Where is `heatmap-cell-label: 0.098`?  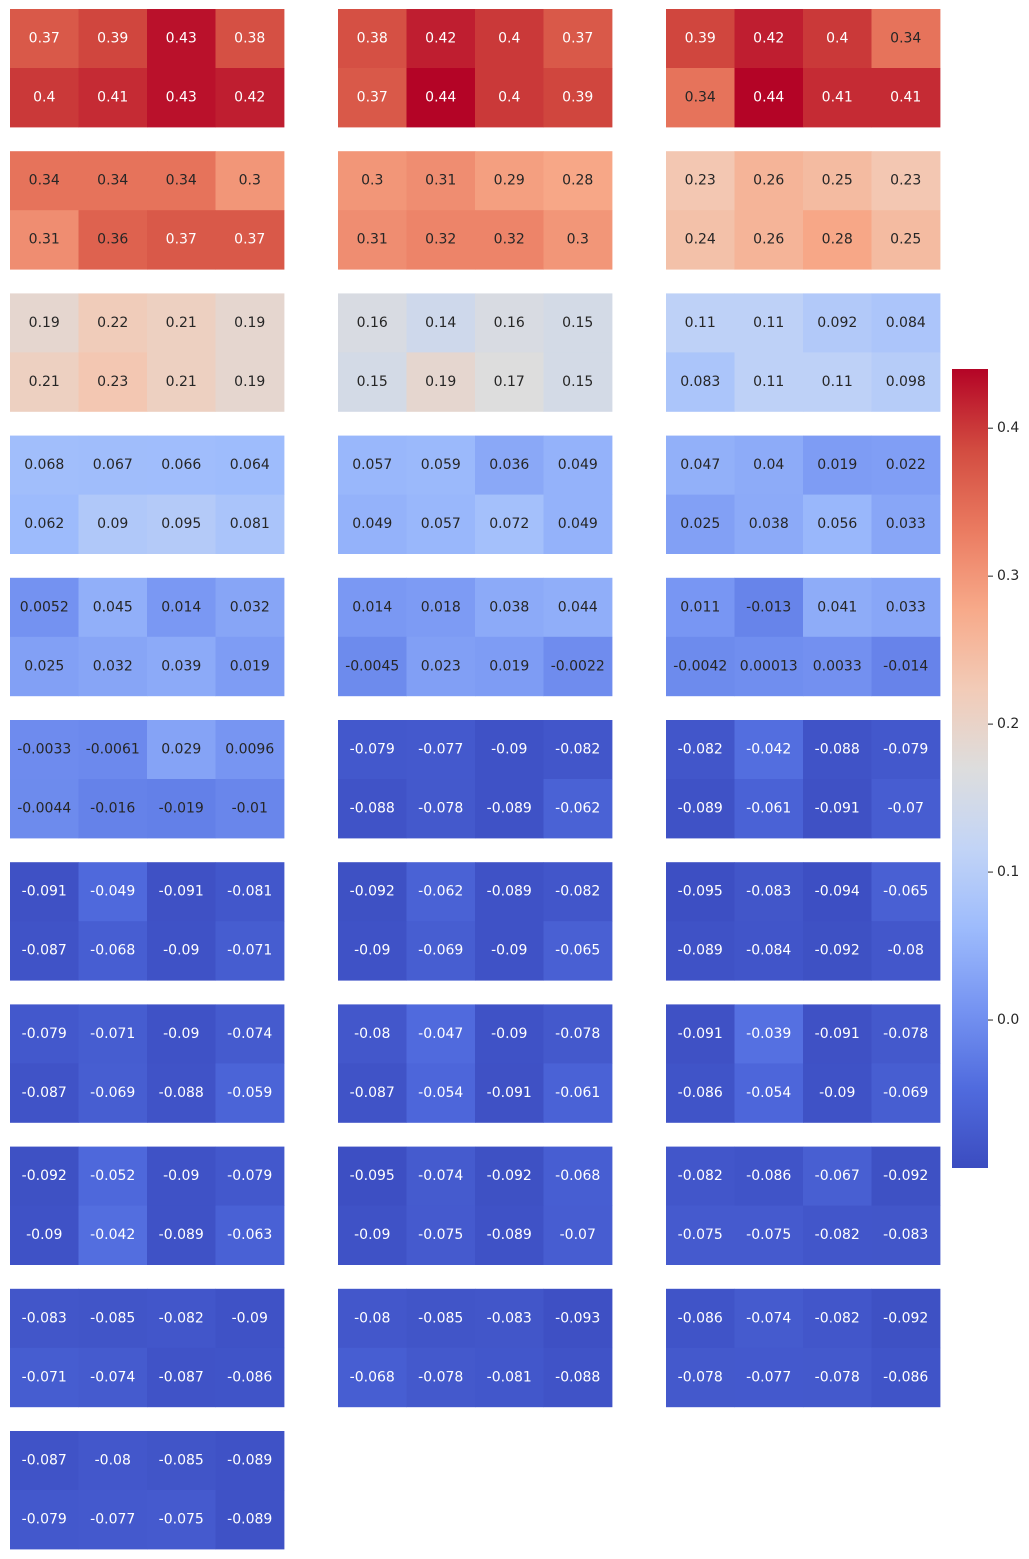 heatmap-cell-label: 0.098 is located at coordinates (906, 382).